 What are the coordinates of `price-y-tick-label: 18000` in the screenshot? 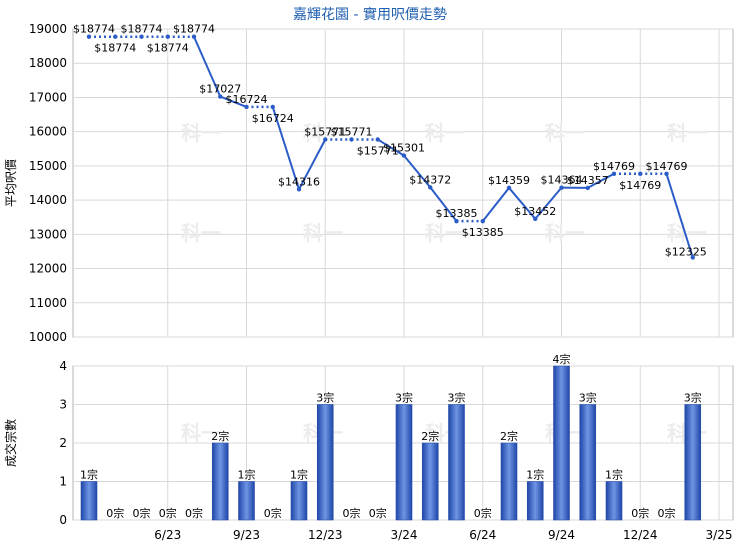 It's located at (48, 63).